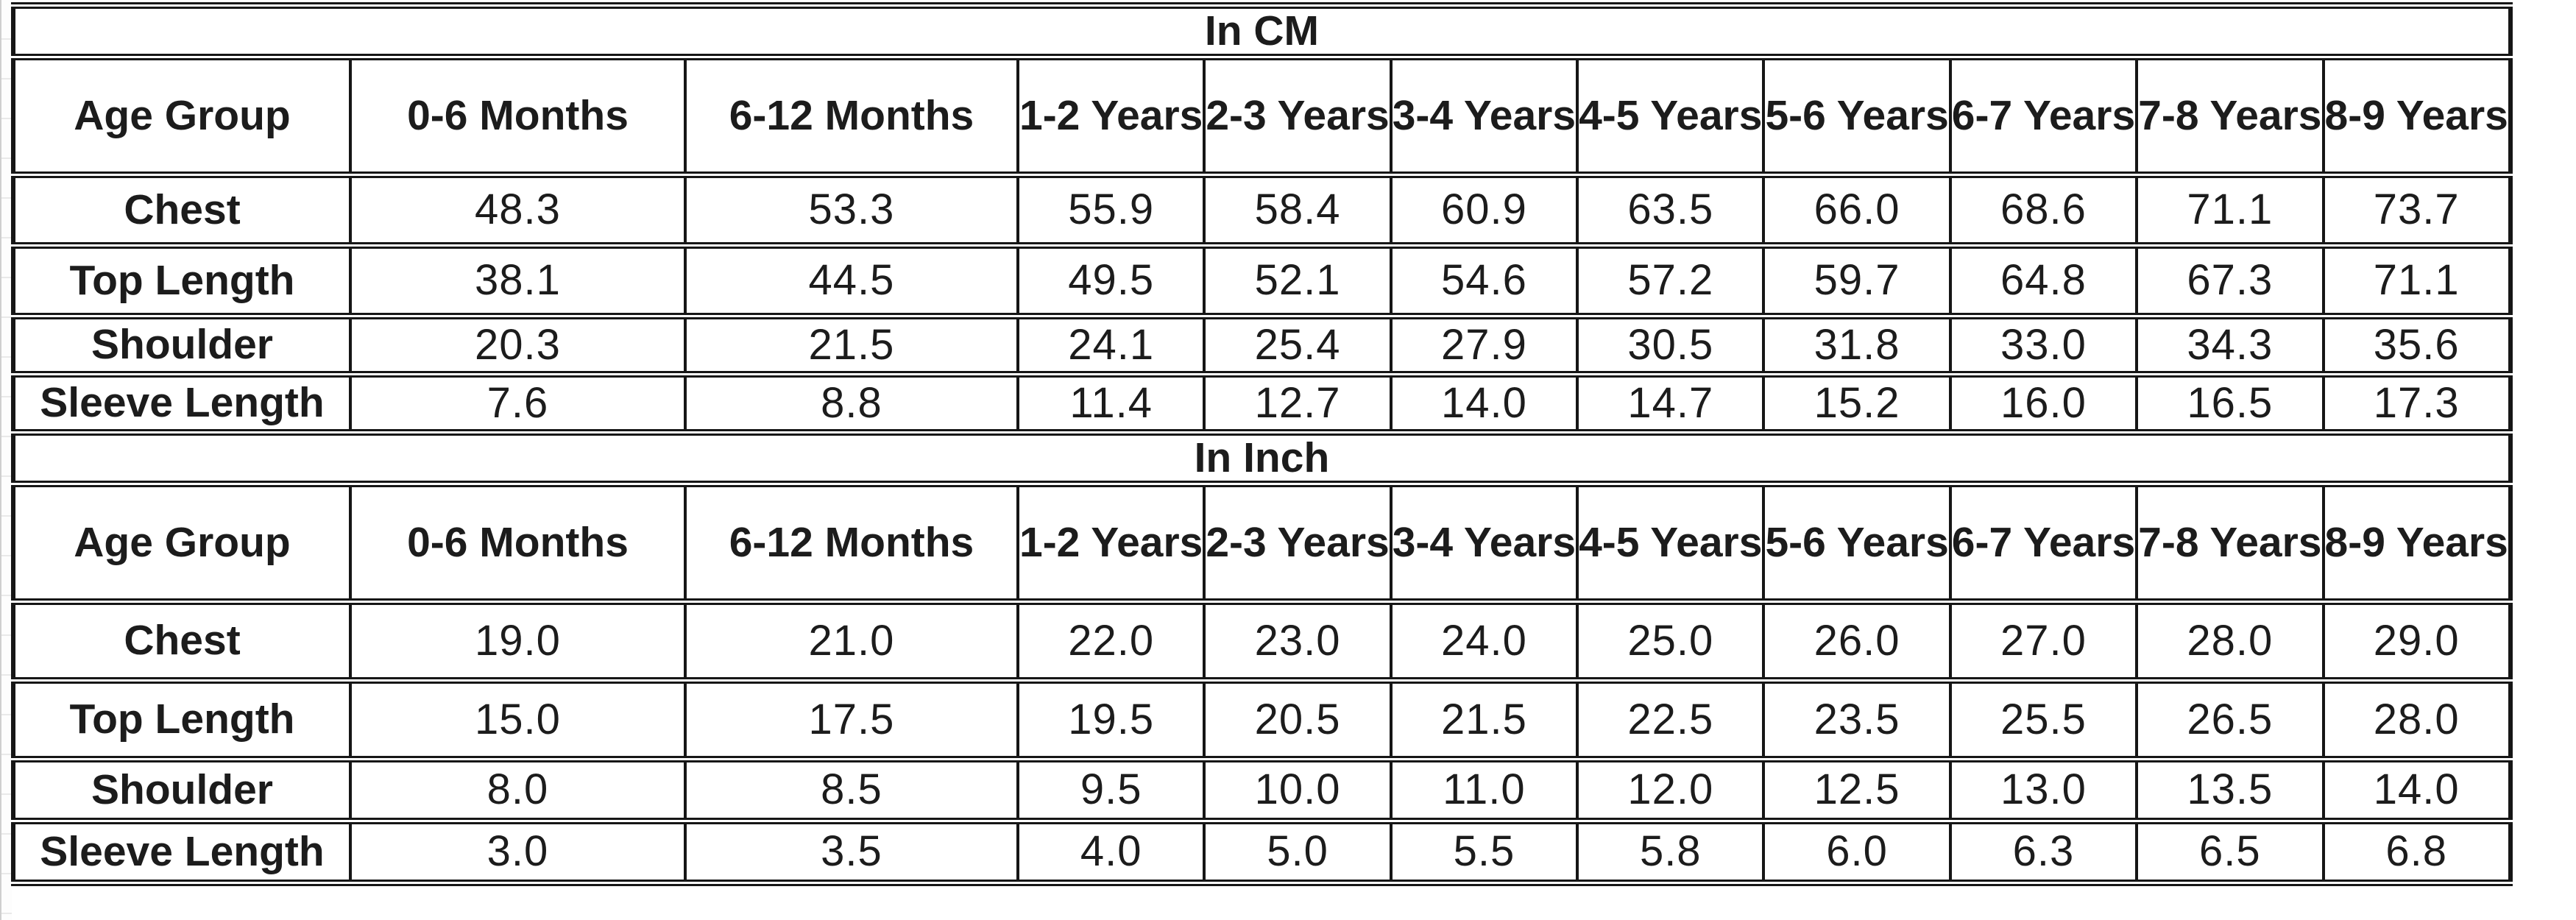 The image size is (2576, 920). I want to click on value-cell: 27.0, so click(2043, 641).